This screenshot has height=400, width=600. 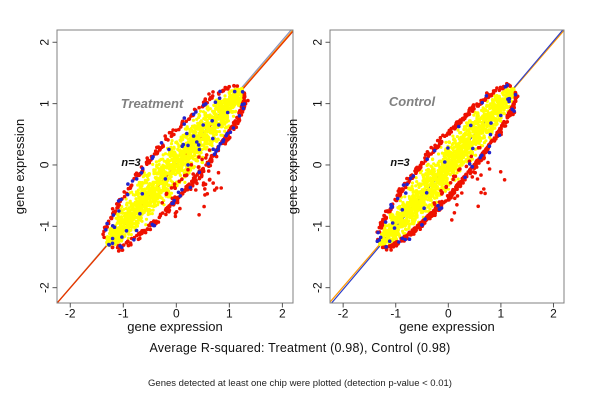 I want to click on x-tick-label: -2, so click(x=343, y=314).